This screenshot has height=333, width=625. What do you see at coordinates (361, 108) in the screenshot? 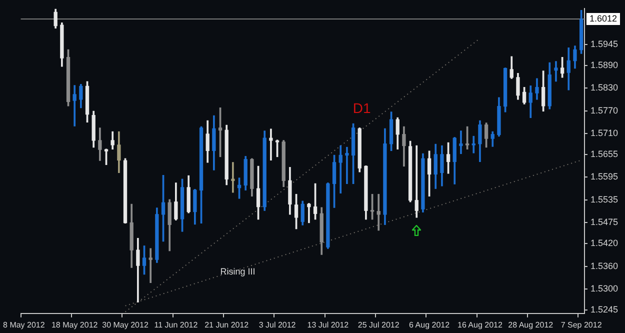
I see `annotation: D1` at bounding box center [361, 108].